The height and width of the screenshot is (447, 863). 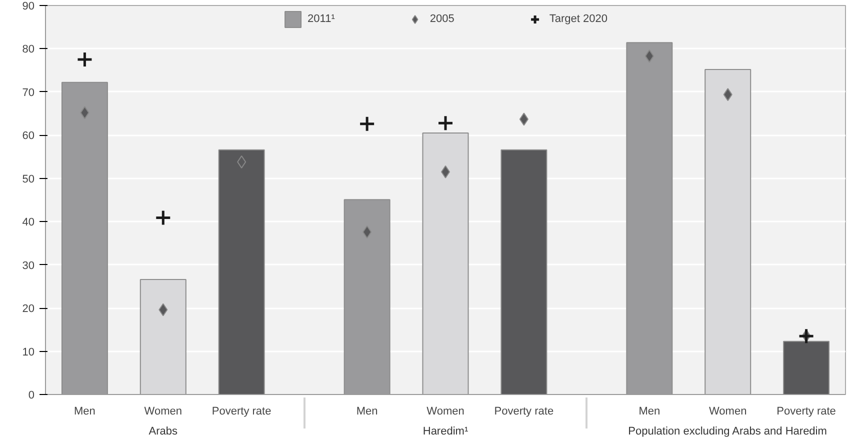 What do you see at coordinates (321, 19) in the screenshot?
I see `legend-label: 2011¹` at bounding box center [321, 19].